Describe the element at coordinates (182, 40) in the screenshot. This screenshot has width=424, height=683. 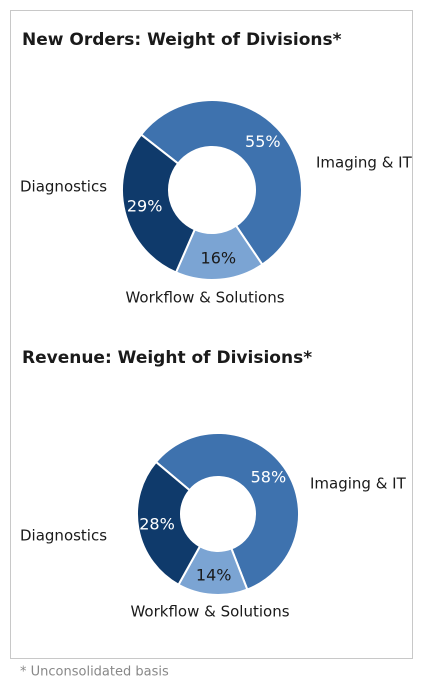
I see `chart-title: New Orders: Weight of Divisions*` at that location.